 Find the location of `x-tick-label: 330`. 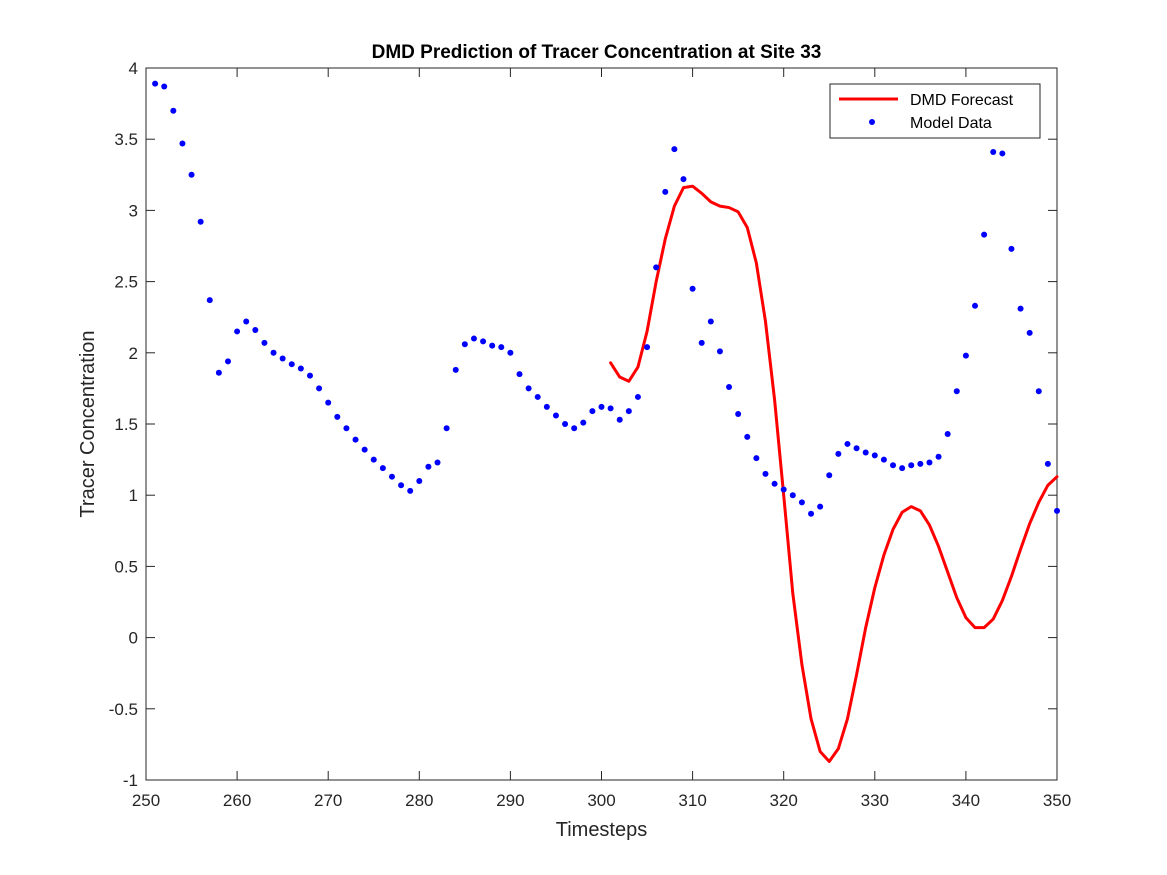

x-tick-label: 330 is located at coordinates (875, 800).